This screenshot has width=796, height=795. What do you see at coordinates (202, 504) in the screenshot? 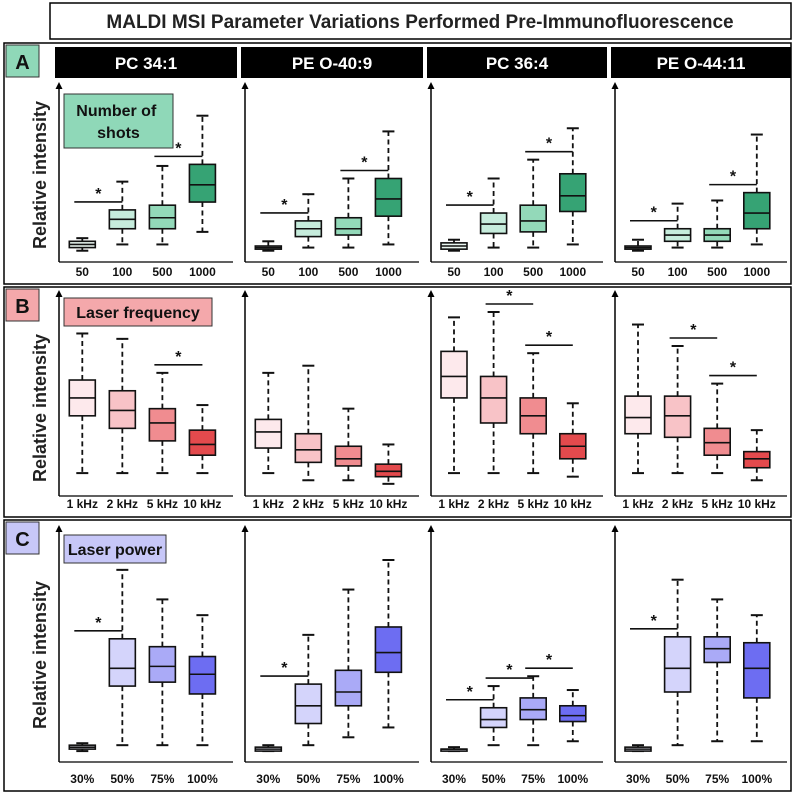
I see `panel-b-lipid-1-box-4-tick-label: 10 kHz` at bounding box center [202, 504].